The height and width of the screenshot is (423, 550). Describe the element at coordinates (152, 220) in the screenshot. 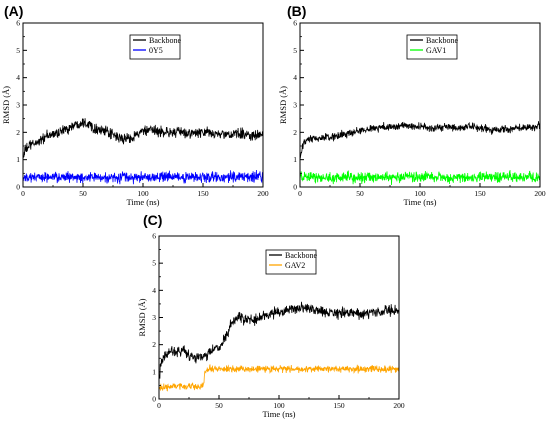

I see `panel-label: (C)` at that location.